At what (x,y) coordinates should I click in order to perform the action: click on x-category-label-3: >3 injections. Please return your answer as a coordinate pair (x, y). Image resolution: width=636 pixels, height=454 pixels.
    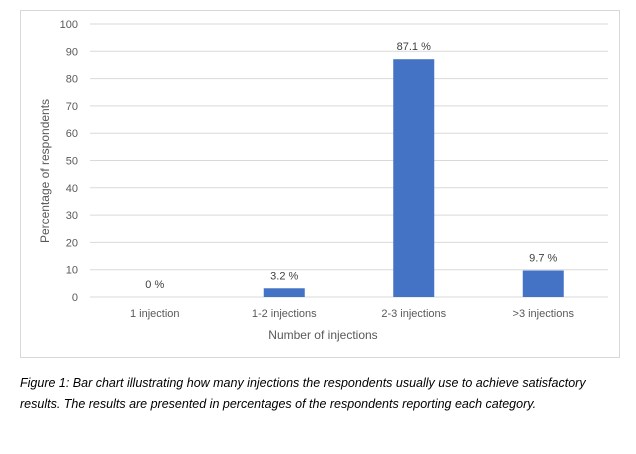
    Looking at the image, I should click on (544, 314).